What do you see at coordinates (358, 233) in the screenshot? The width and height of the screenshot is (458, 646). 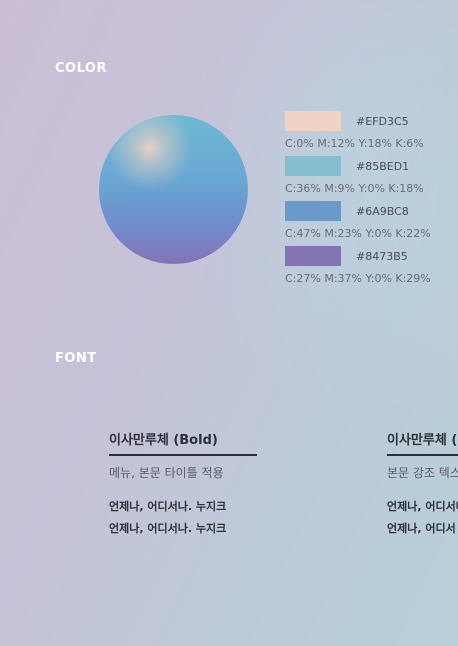 I see `color-cmyk-label: C:47% M:23% Y:0% K:22%` at bounding box center [358, 233].